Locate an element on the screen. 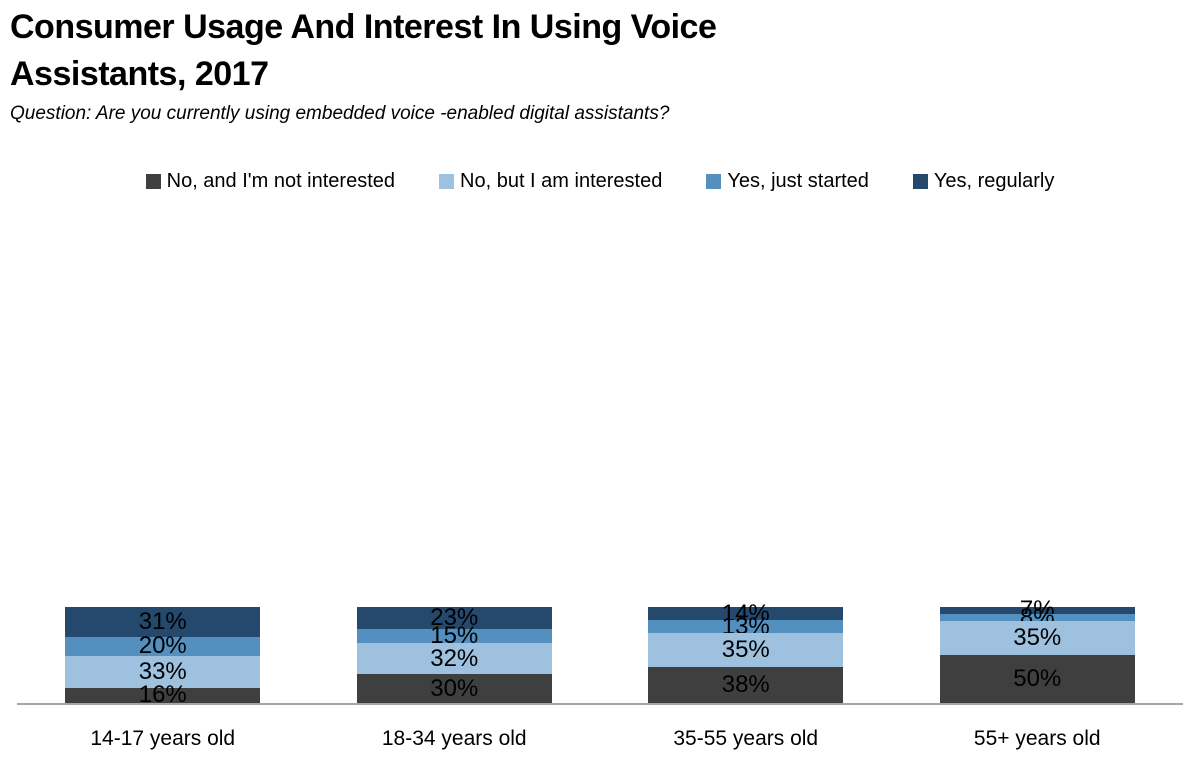  bar-segment: 30% is located at coordinates (454, 688).